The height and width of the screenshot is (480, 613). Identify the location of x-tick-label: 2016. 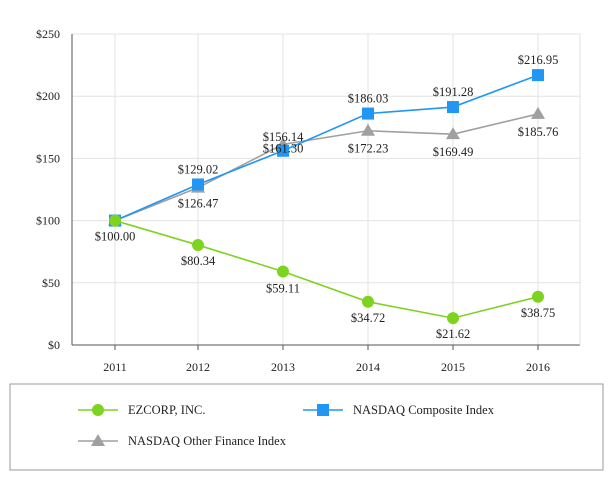
(538, 367).